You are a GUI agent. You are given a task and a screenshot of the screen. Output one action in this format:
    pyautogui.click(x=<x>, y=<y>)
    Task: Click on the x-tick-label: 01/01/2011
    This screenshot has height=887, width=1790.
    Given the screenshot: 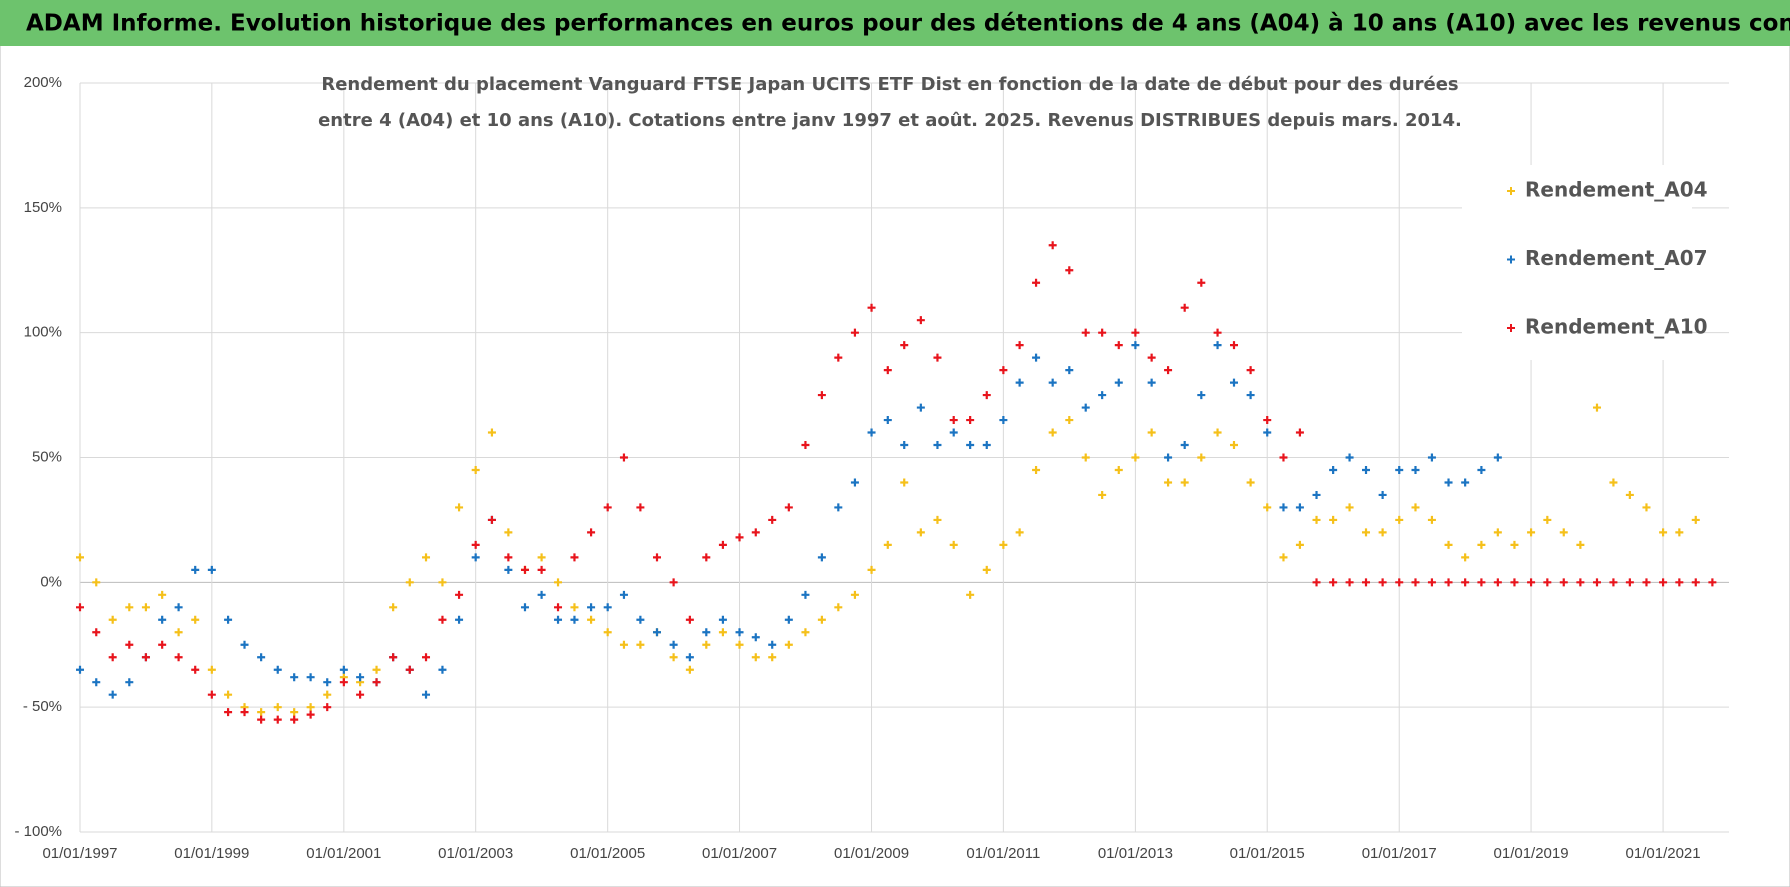 What is the action you would take?
    pyautogui.click(x=1003, y=853)
    